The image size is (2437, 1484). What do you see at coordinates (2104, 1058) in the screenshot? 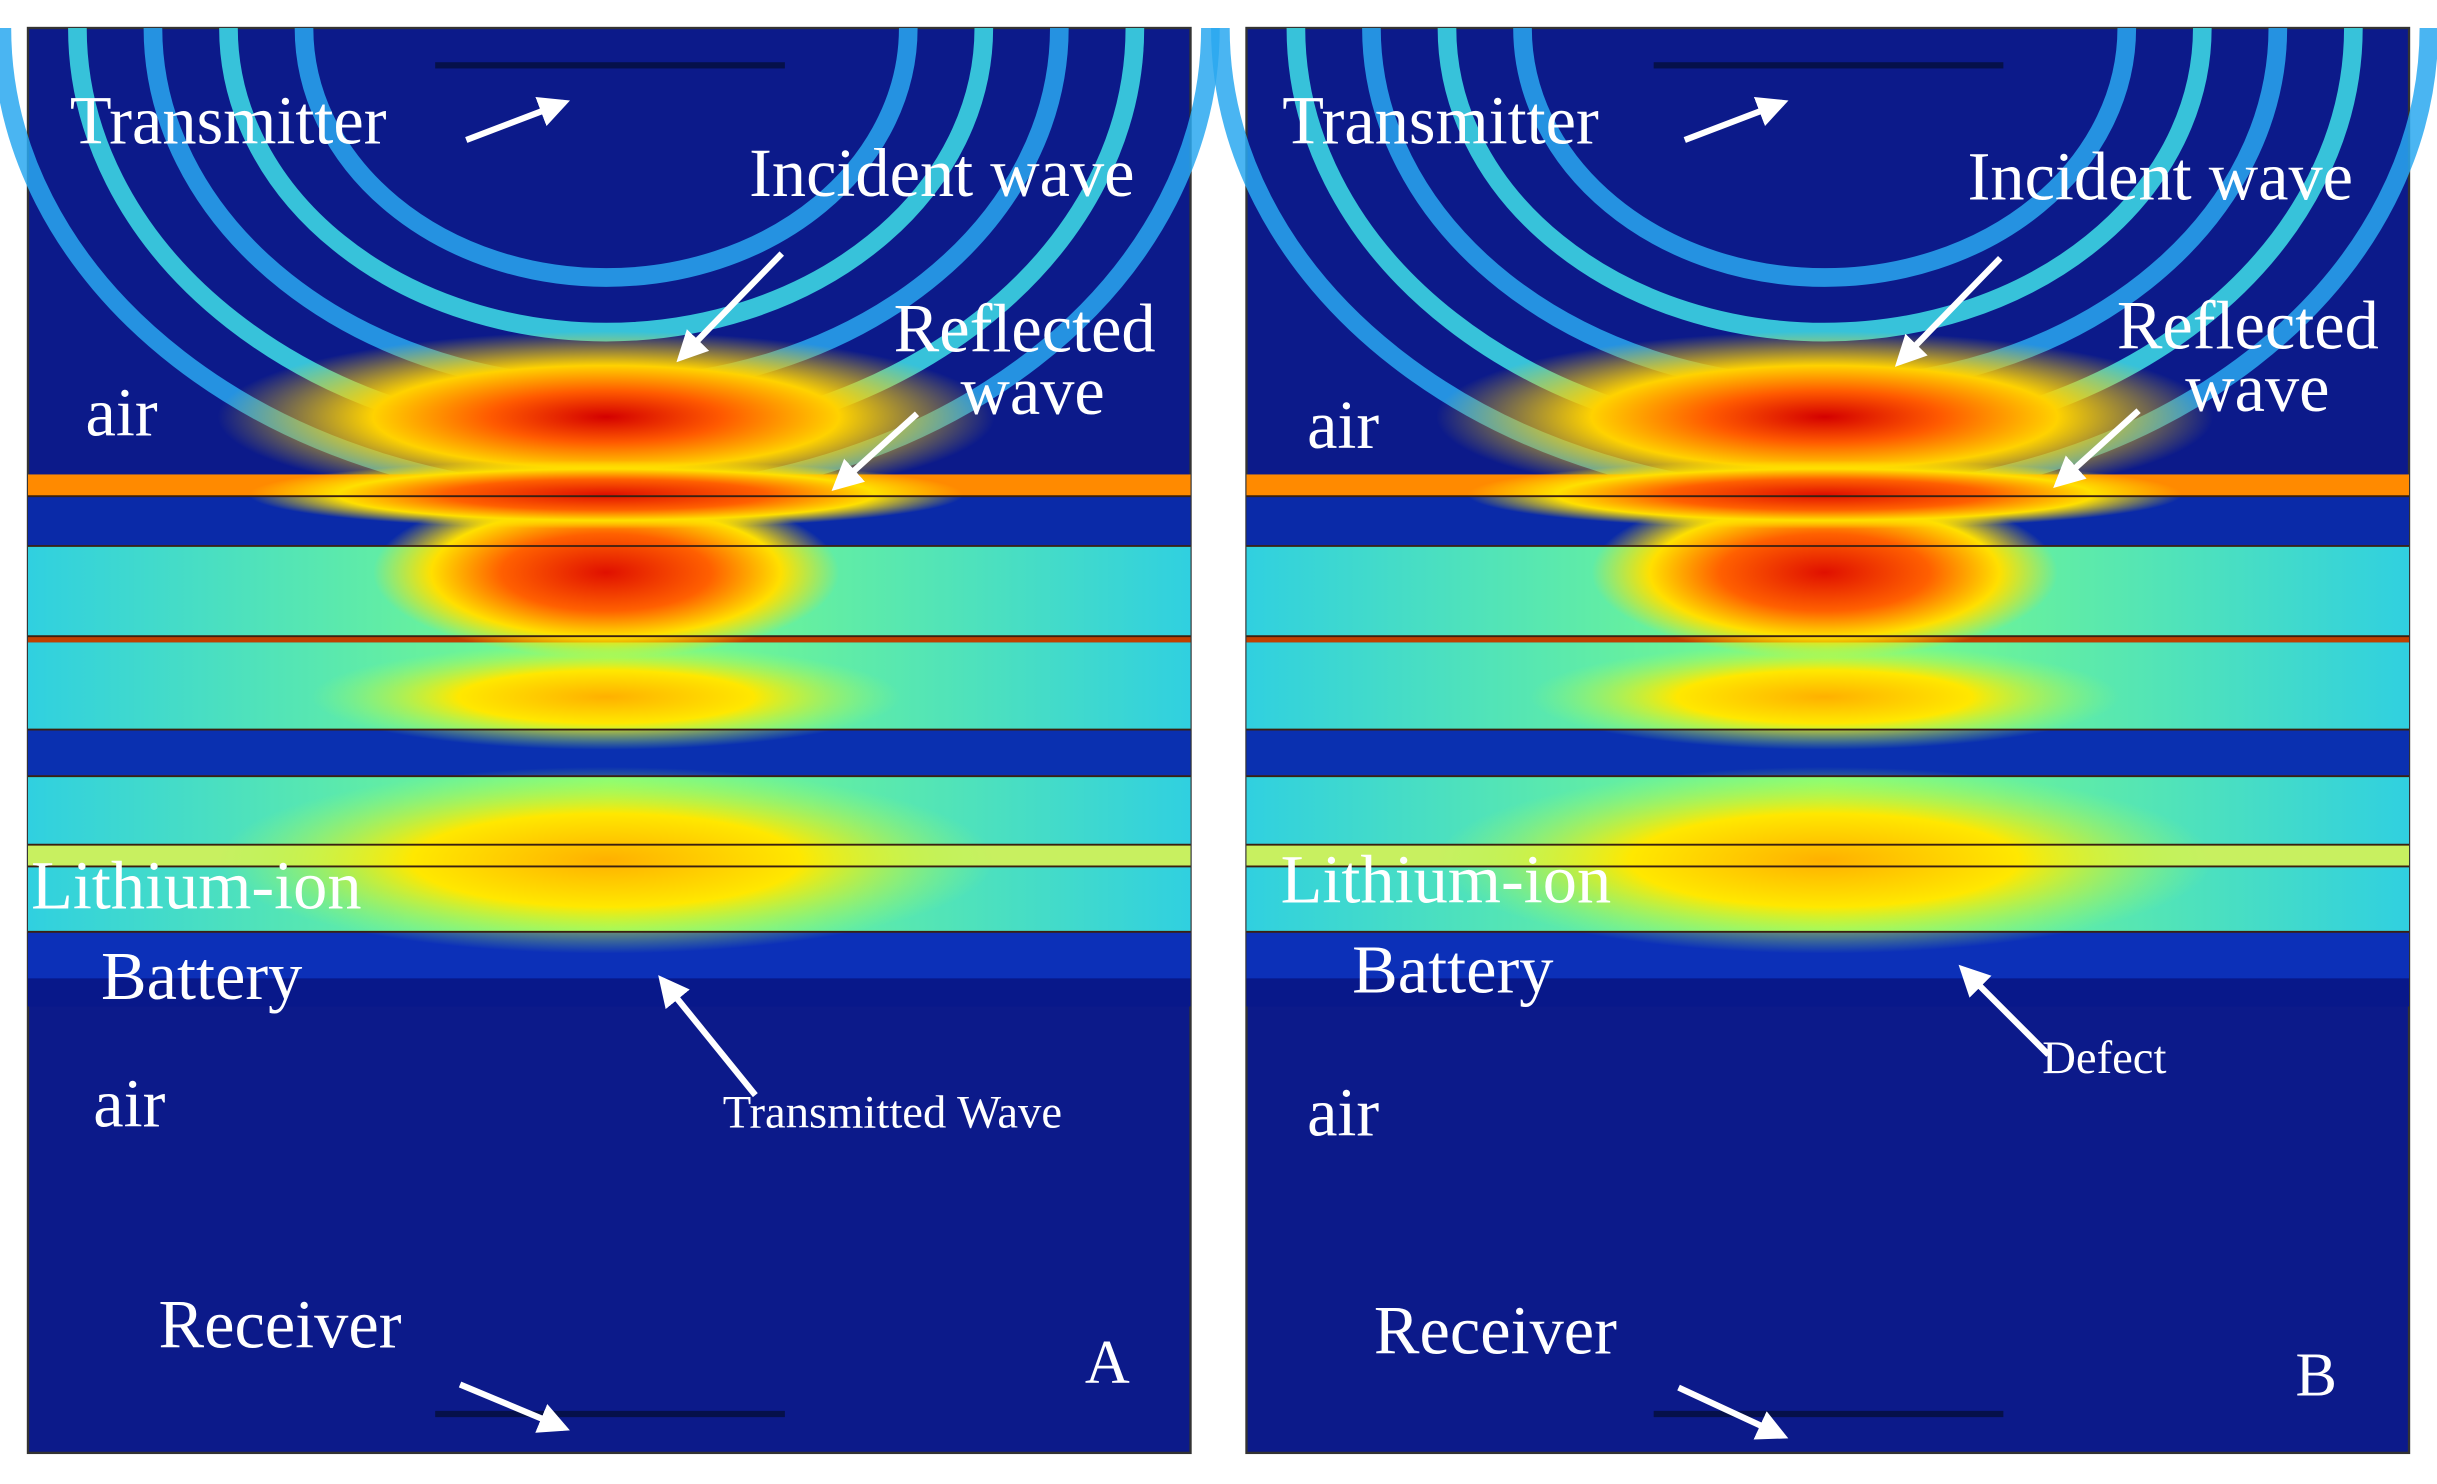
I see `label: Defect` at bounding box center [2104, 1058].